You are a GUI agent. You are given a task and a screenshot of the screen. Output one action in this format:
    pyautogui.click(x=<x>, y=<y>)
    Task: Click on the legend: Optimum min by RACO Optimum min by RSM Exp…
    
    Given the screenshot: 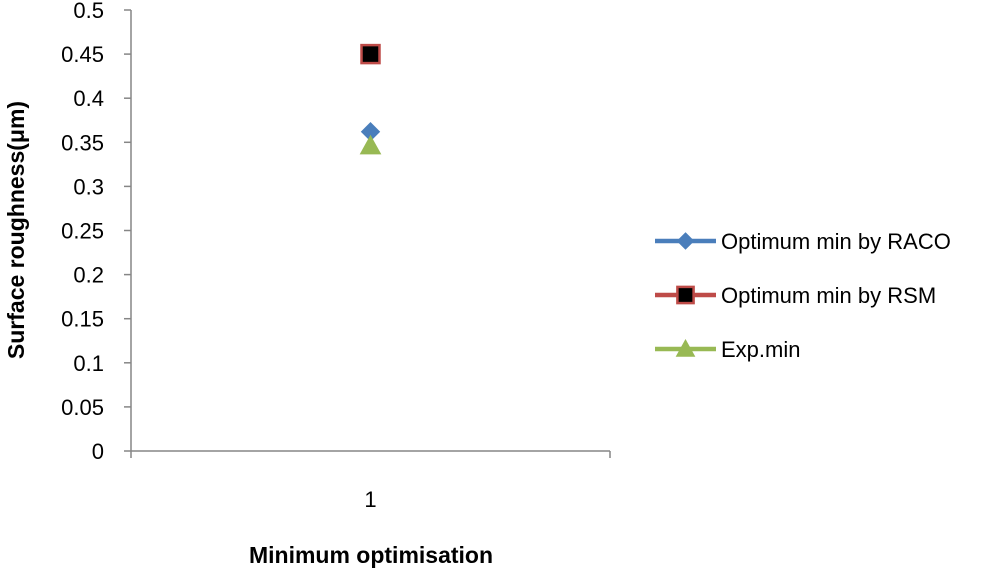 What is the action you would take?
    pyautogui.click(x=803, y=295)
    